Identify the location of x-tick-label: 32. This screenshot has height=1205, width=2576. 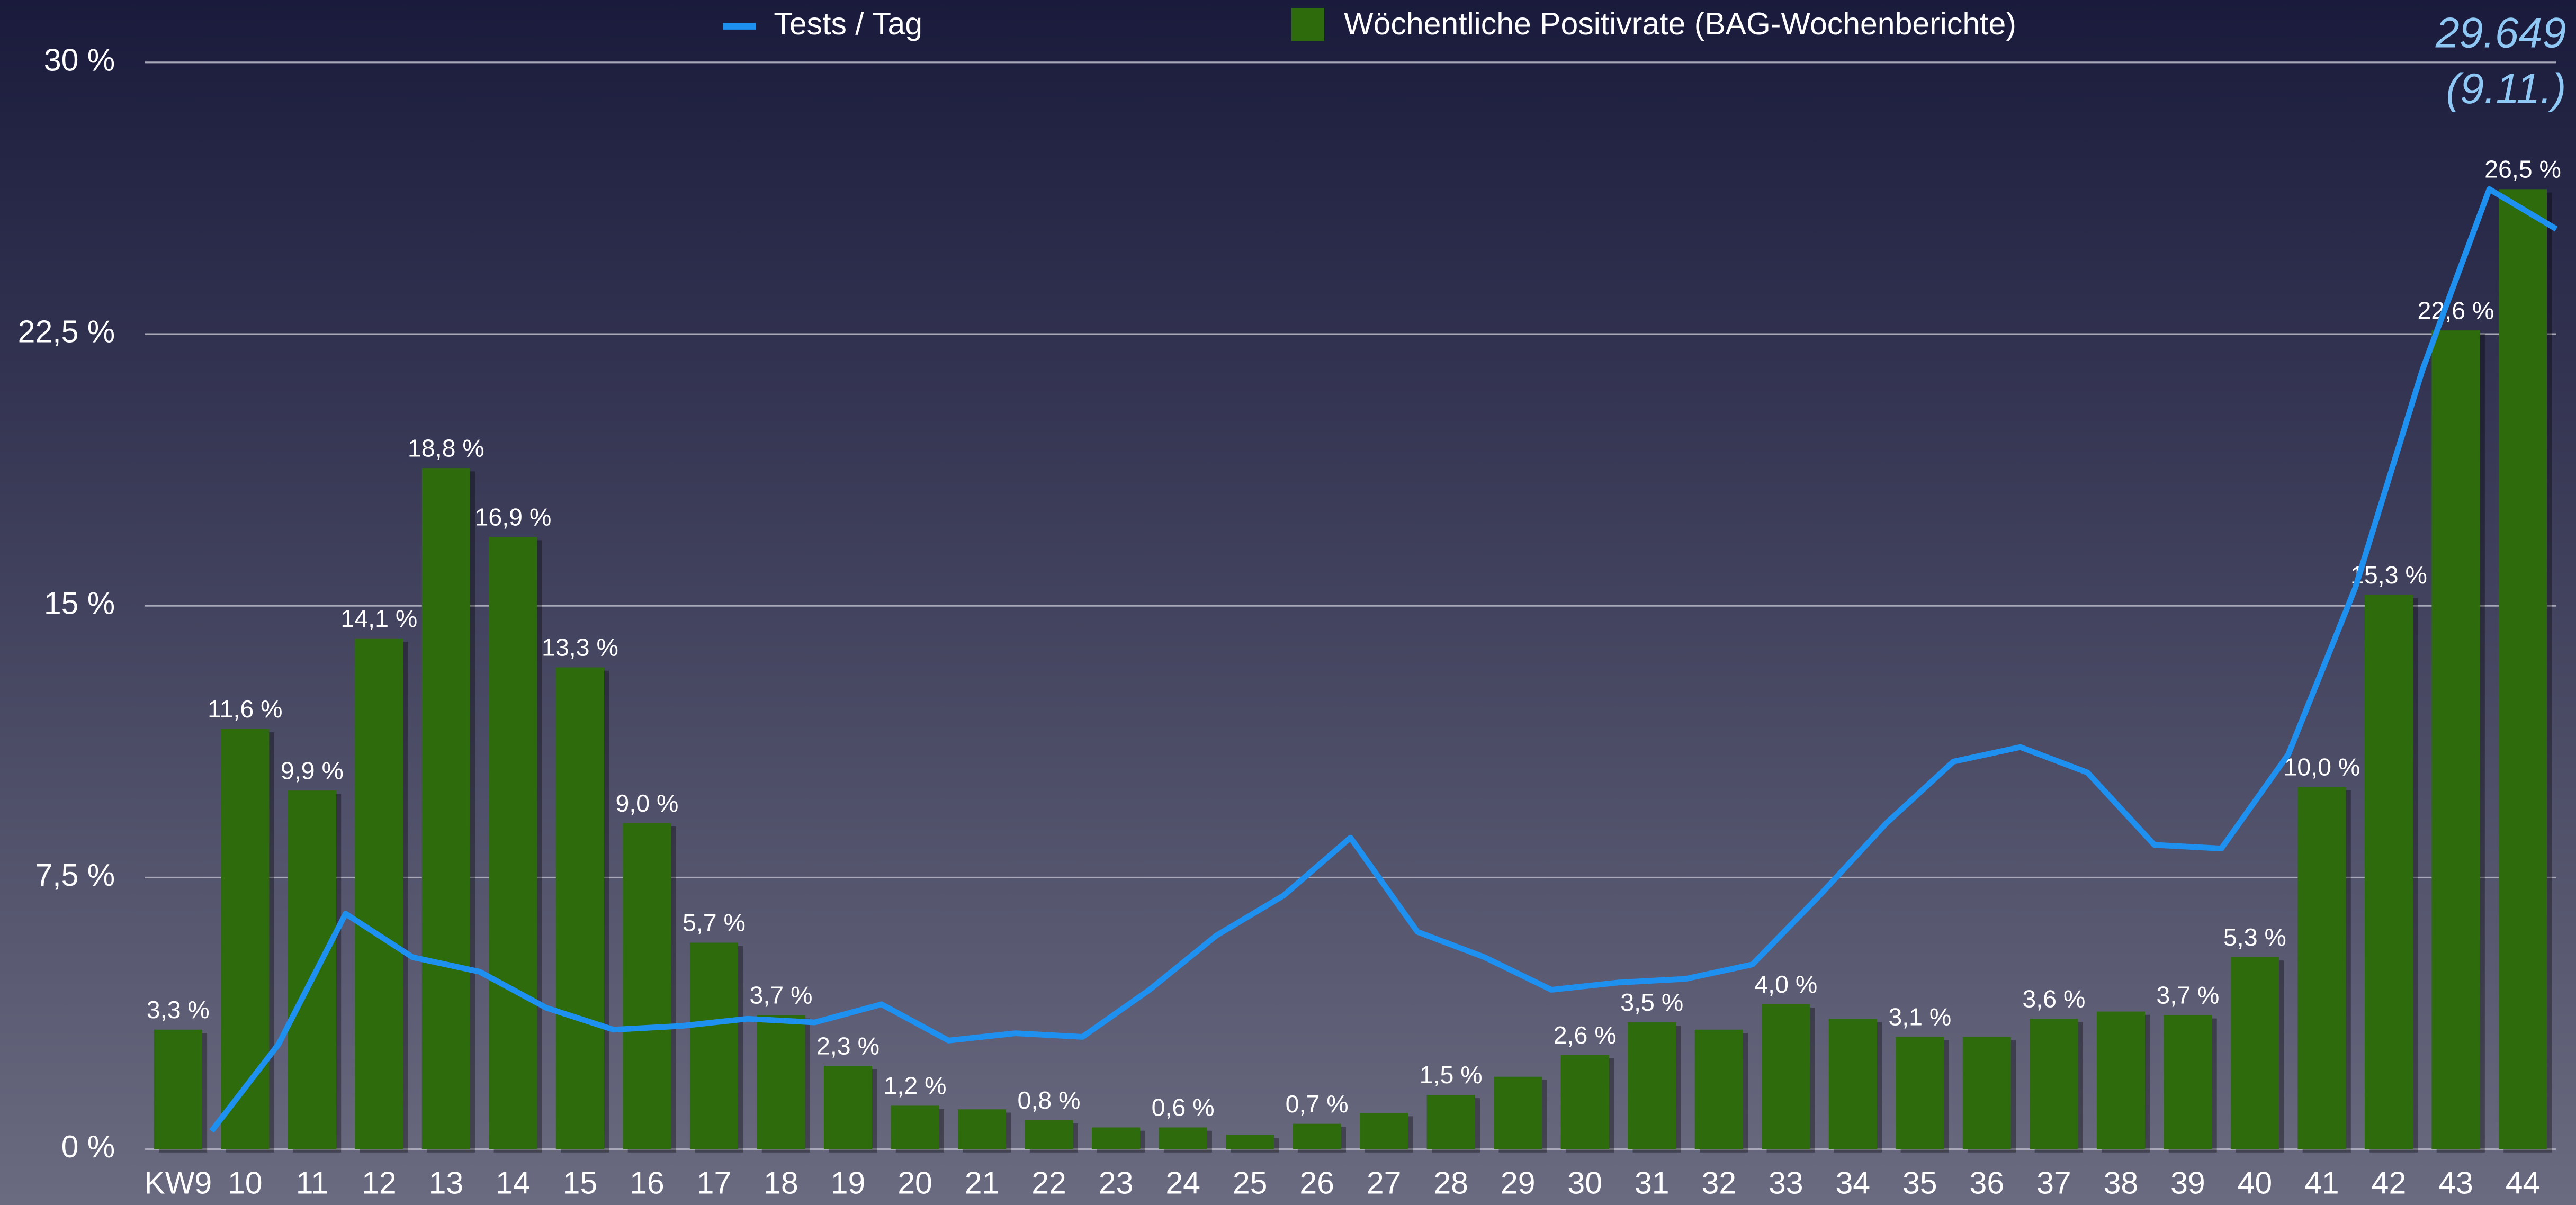
(1718, 1183).